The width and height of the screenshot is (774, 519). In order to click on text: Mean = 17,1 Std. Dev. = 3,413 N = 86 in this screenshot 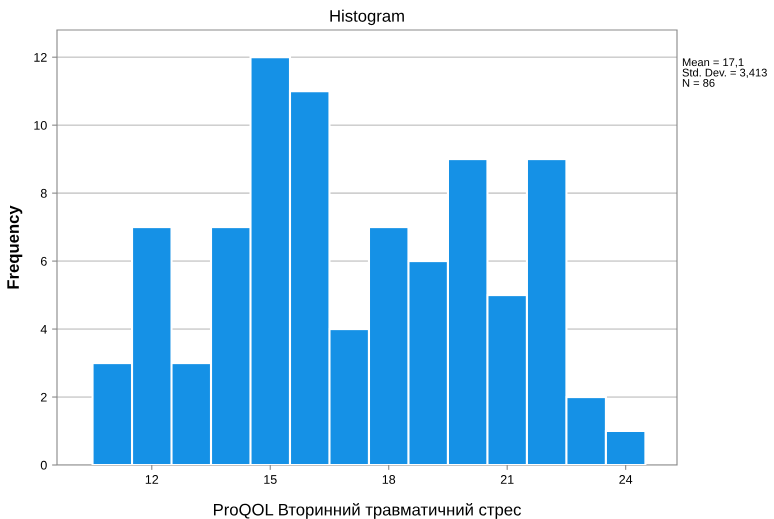, I will do `click(724, 72)`.